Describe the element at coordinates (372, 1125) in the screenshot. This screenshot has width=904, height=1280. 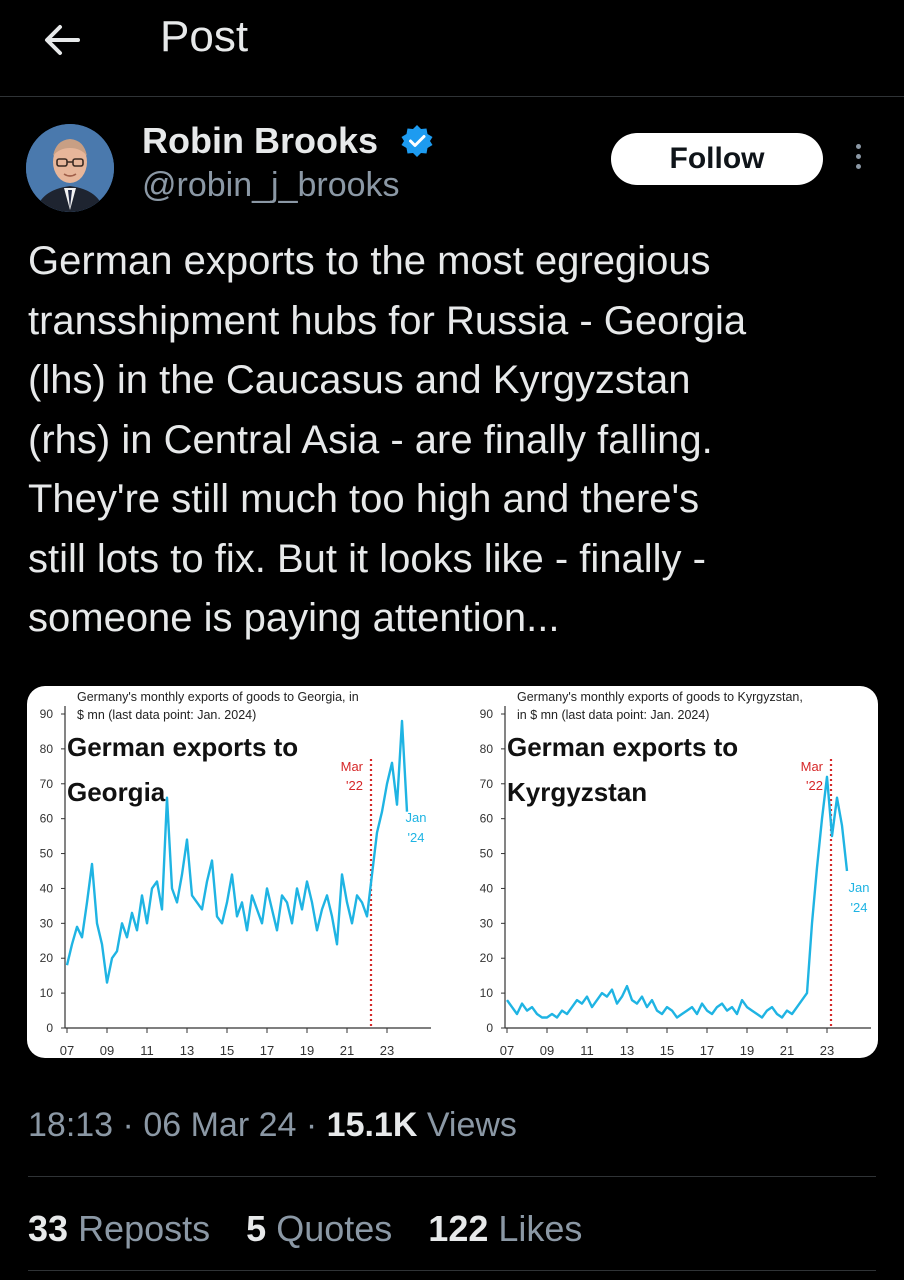
I see `views-count: 15.1K` at that location.